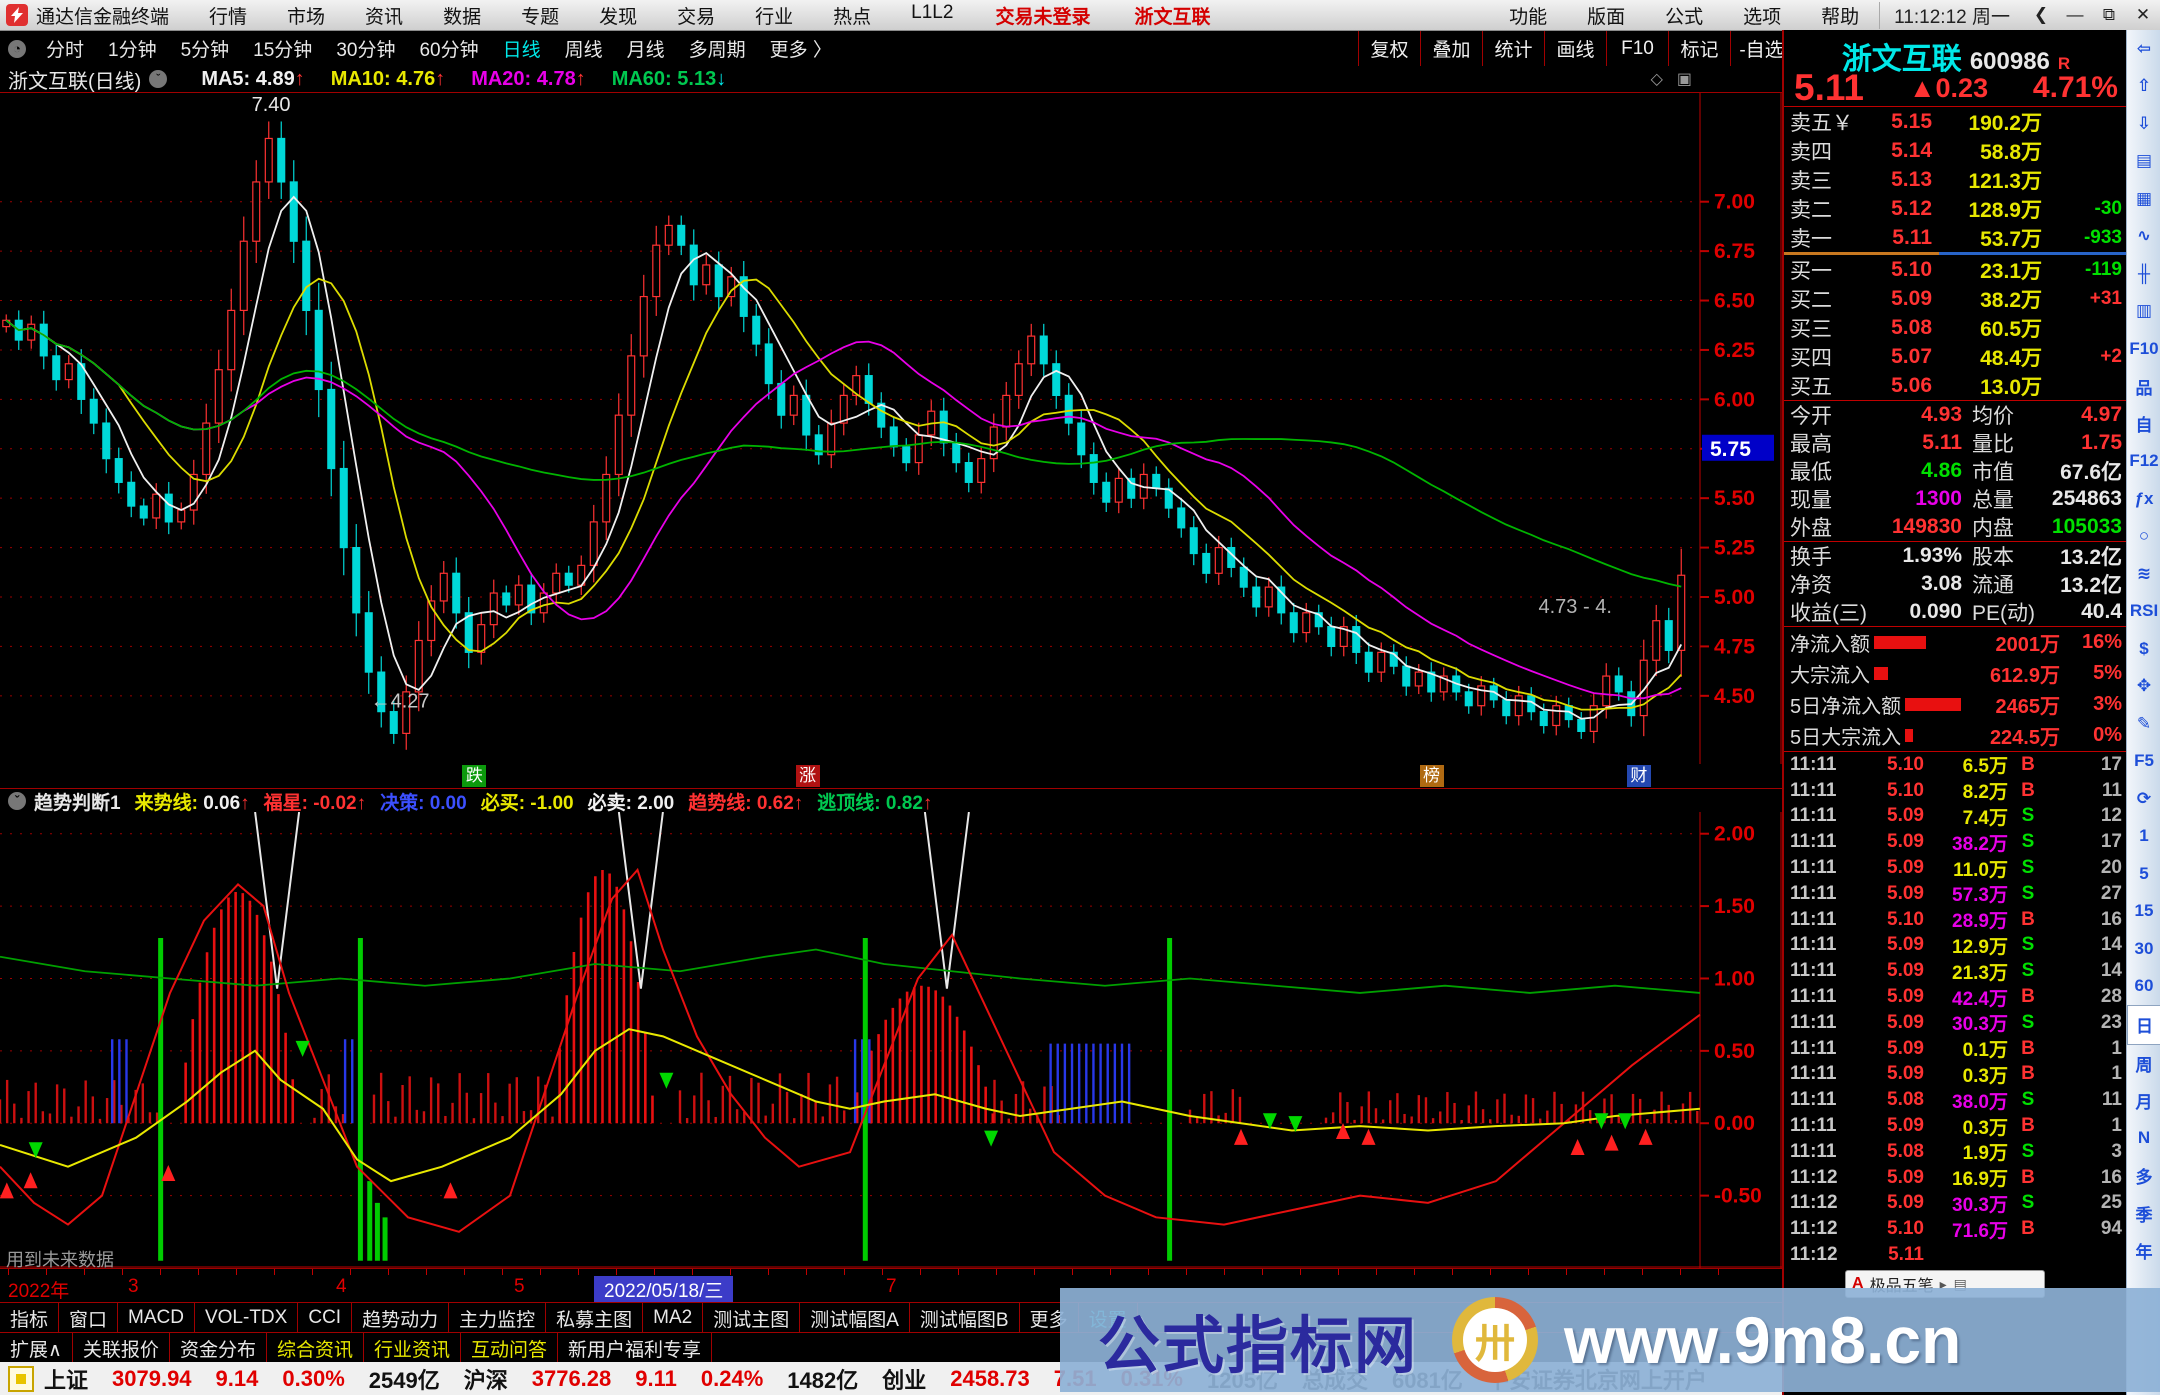 This screenshot has height=1395, width=2160. I want to click on market-icon, so click(21, 1378).